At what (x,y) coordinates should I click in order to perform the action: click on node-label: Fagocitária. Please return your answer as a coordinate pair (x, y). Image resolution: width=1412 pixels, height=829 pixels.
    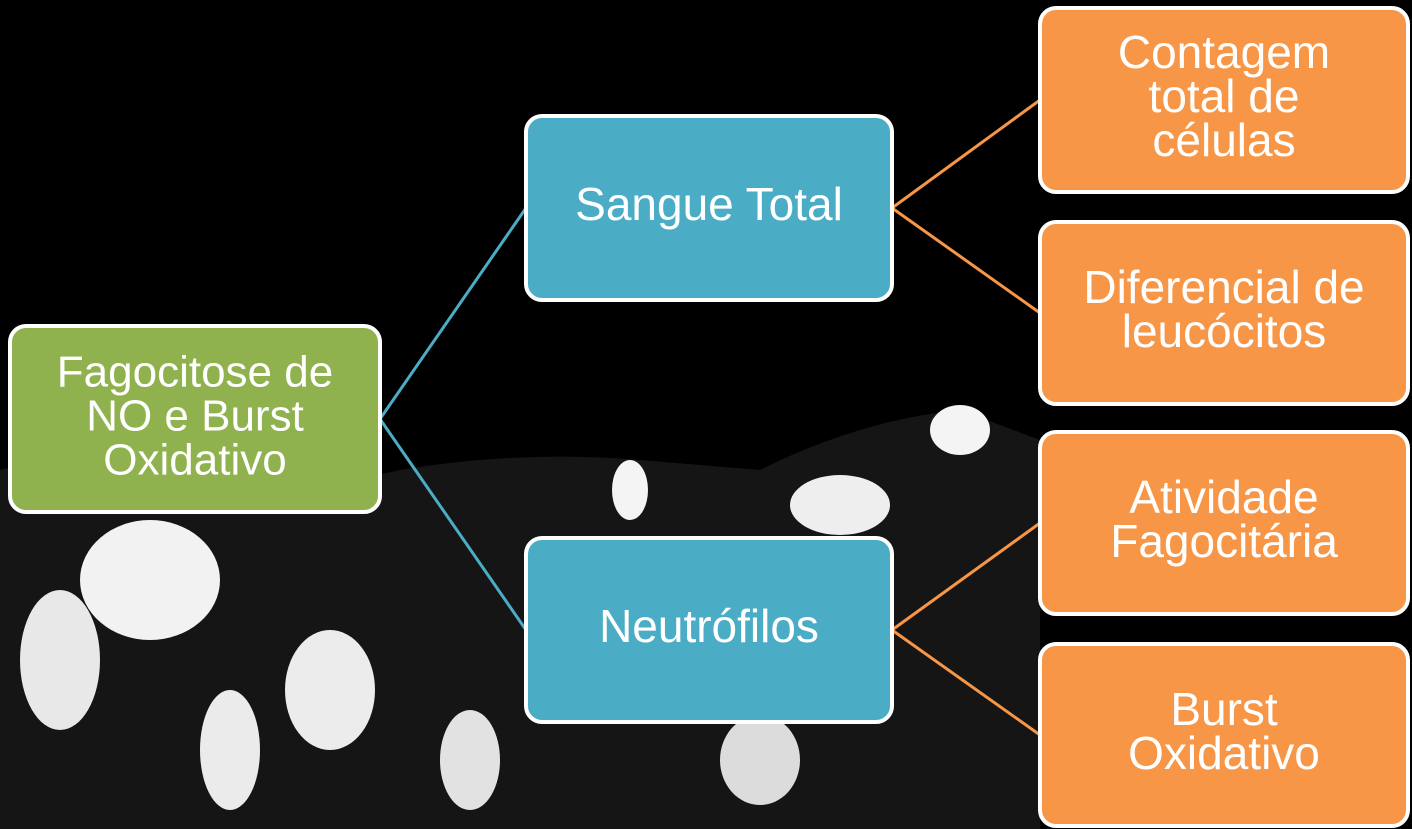
    Looking at the image, I should click on (1224, 541).